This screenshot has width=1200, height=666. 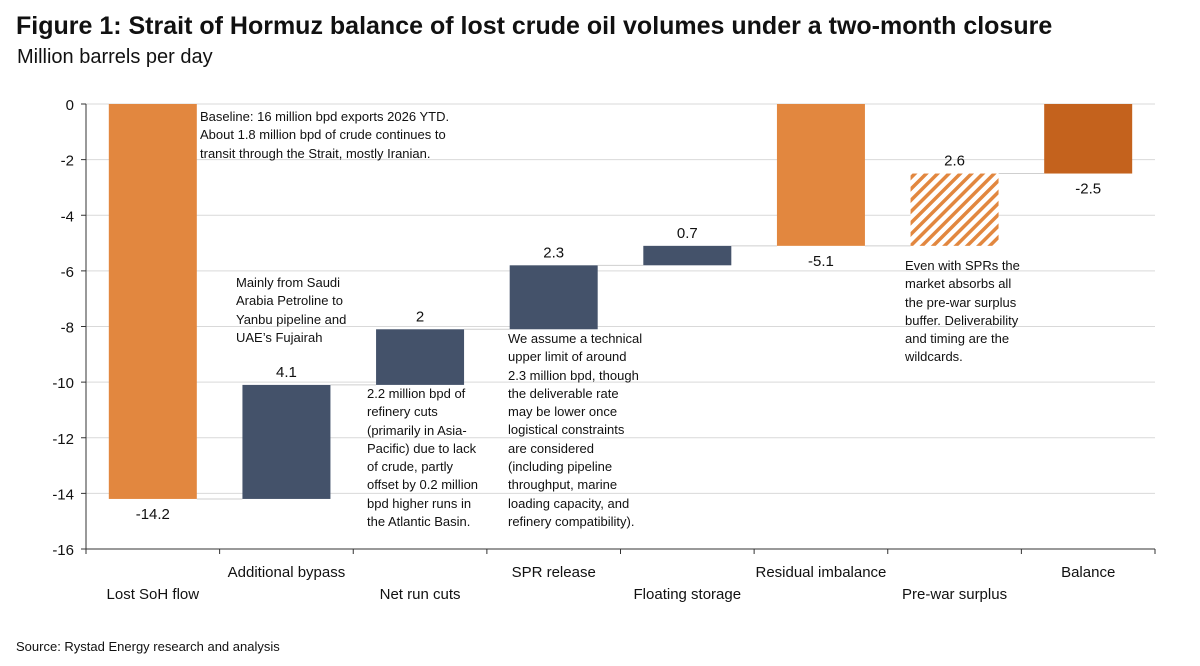 I want to click on bar-spr-release, so click(x=553, y=297).